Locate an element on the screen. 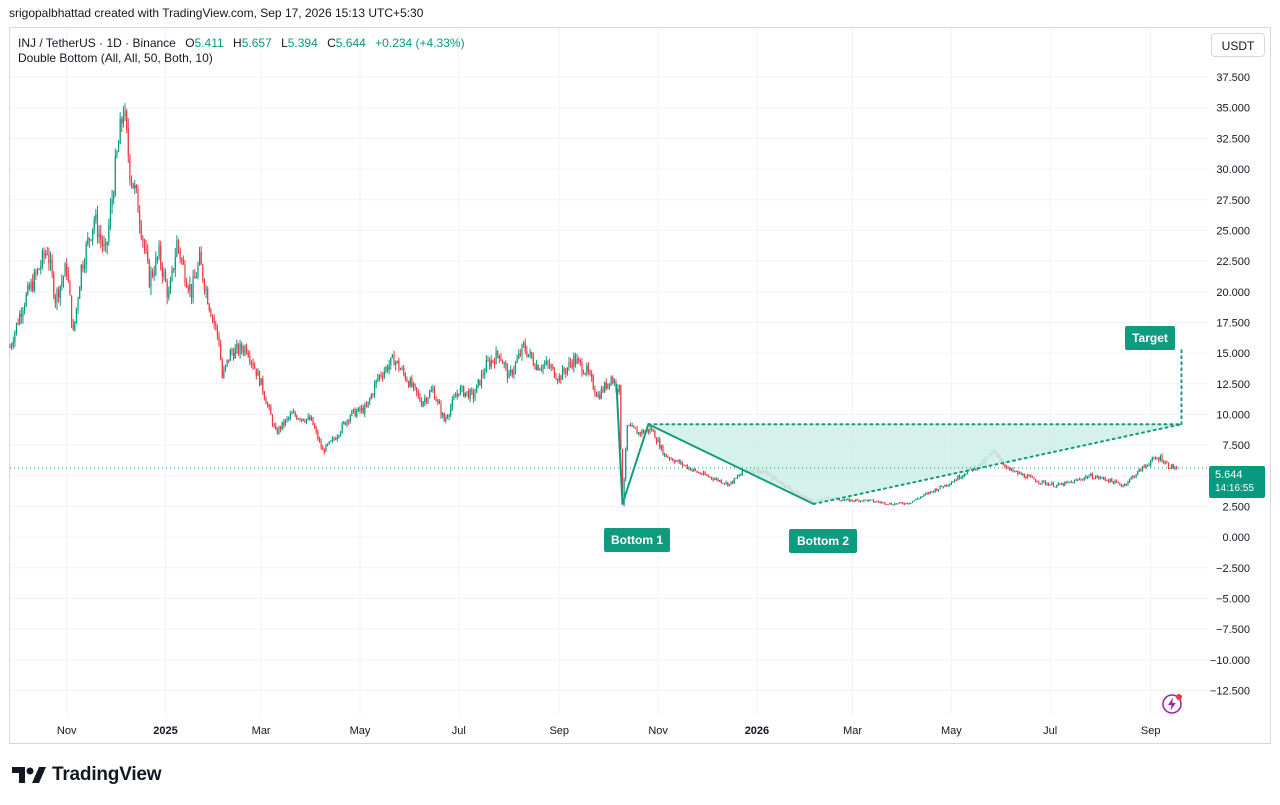 Image resolution: width=1280 pixels, height=805 pixels. indicator-legend: Double Bottom (All, All, 50, Both, 10) is located at coordinates (115, 58).